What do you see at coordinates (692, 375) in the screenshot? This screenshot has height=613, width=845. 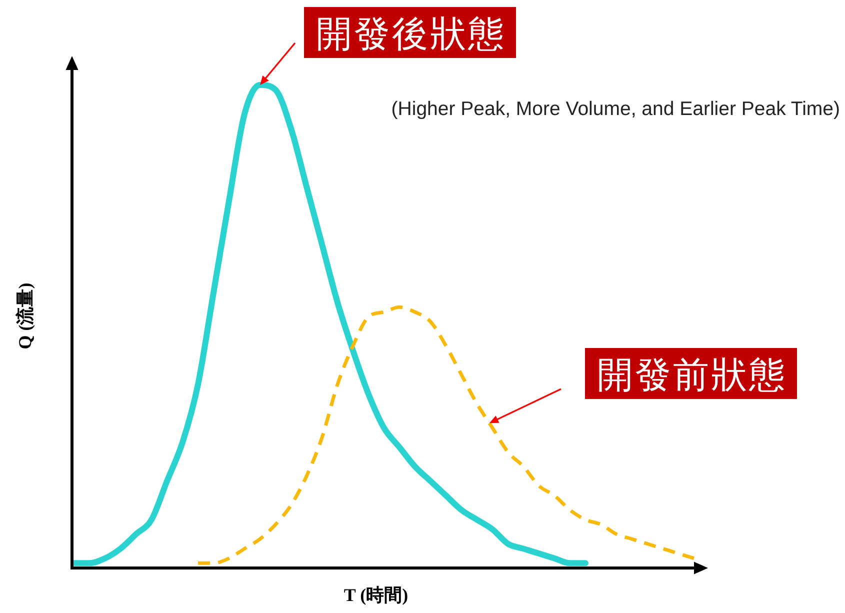 I see `annotation: 開發前狀態` at bounding box center [692, 375].